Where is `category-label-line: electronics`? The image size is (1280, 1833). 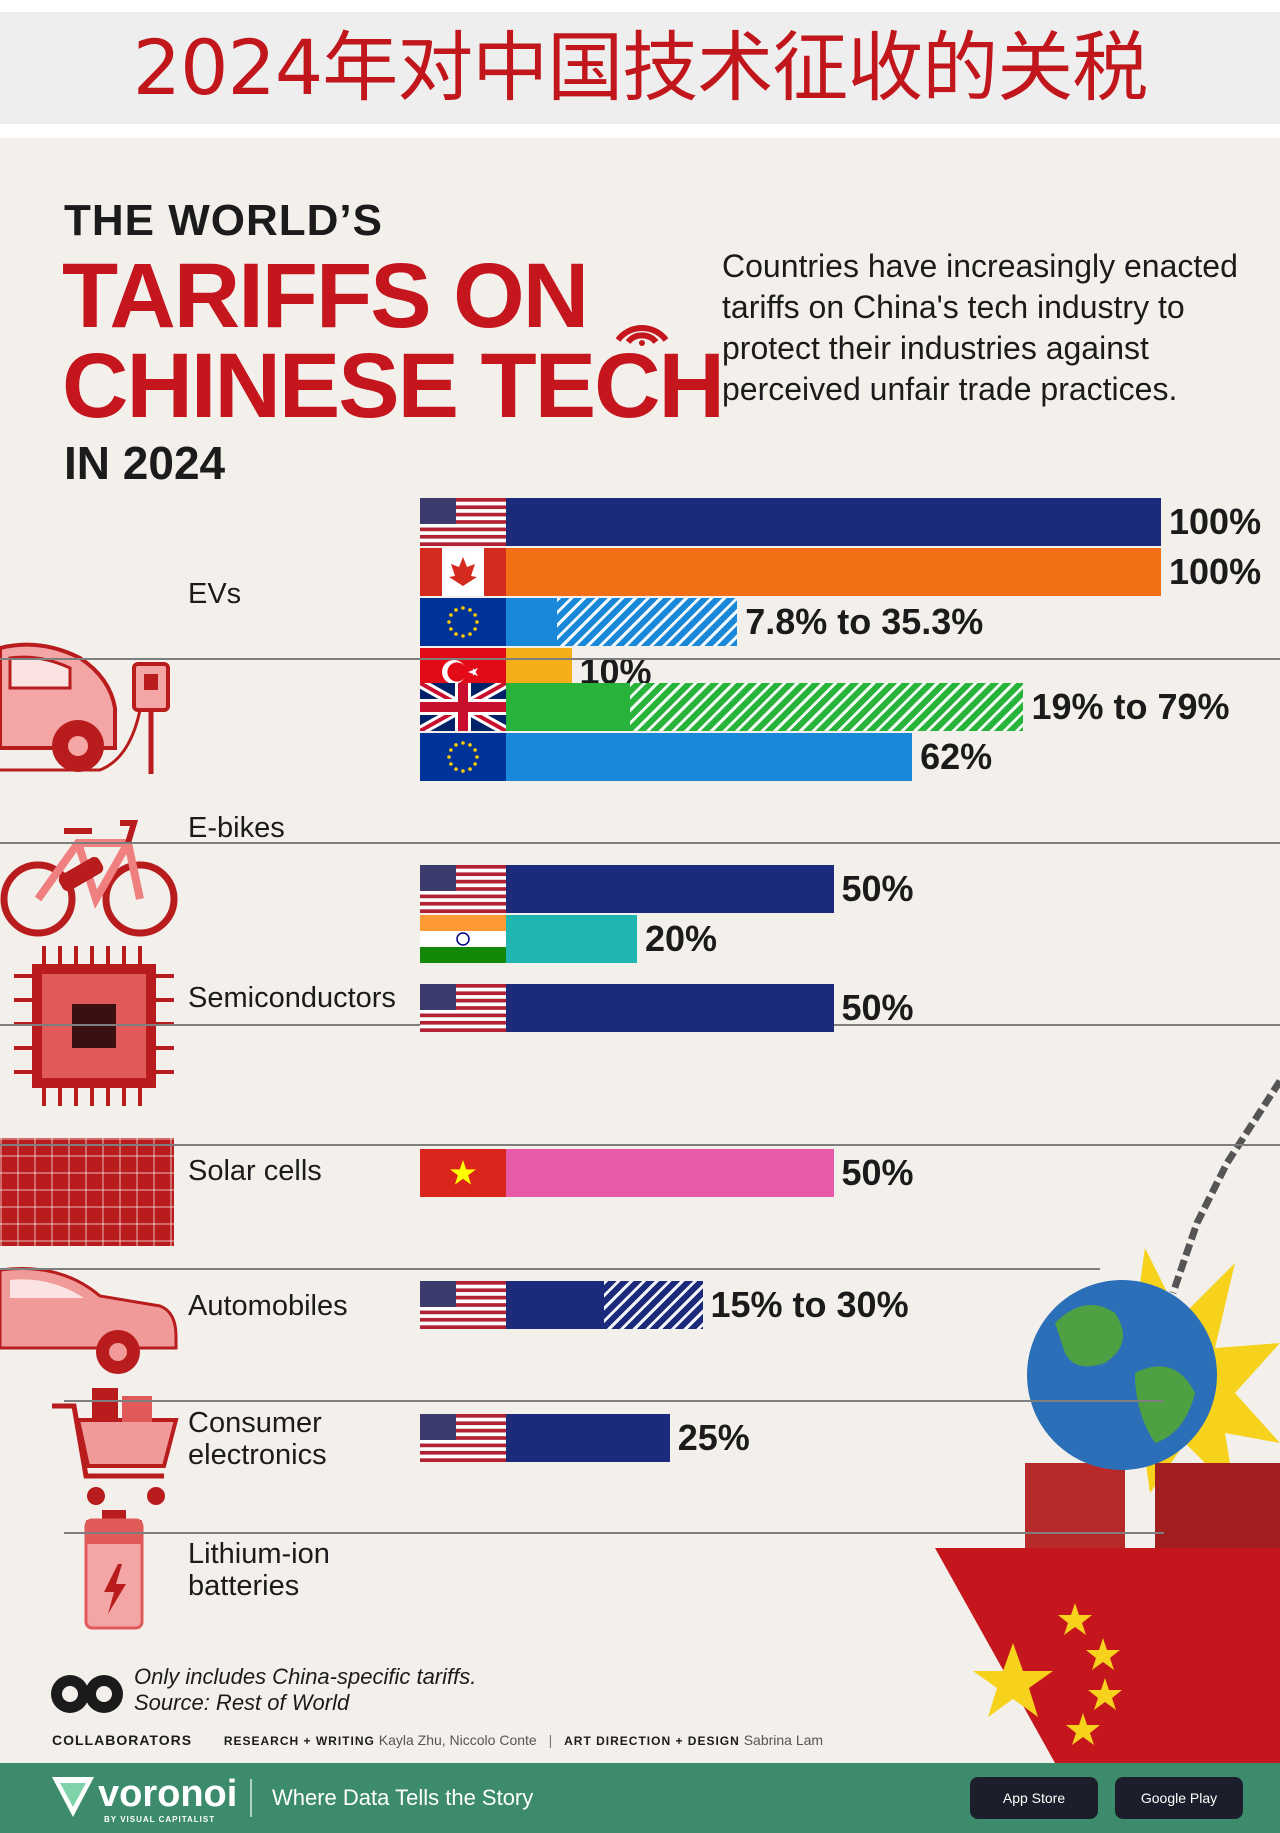
category-label-line: electronics is located at coordinates (257, 1455).